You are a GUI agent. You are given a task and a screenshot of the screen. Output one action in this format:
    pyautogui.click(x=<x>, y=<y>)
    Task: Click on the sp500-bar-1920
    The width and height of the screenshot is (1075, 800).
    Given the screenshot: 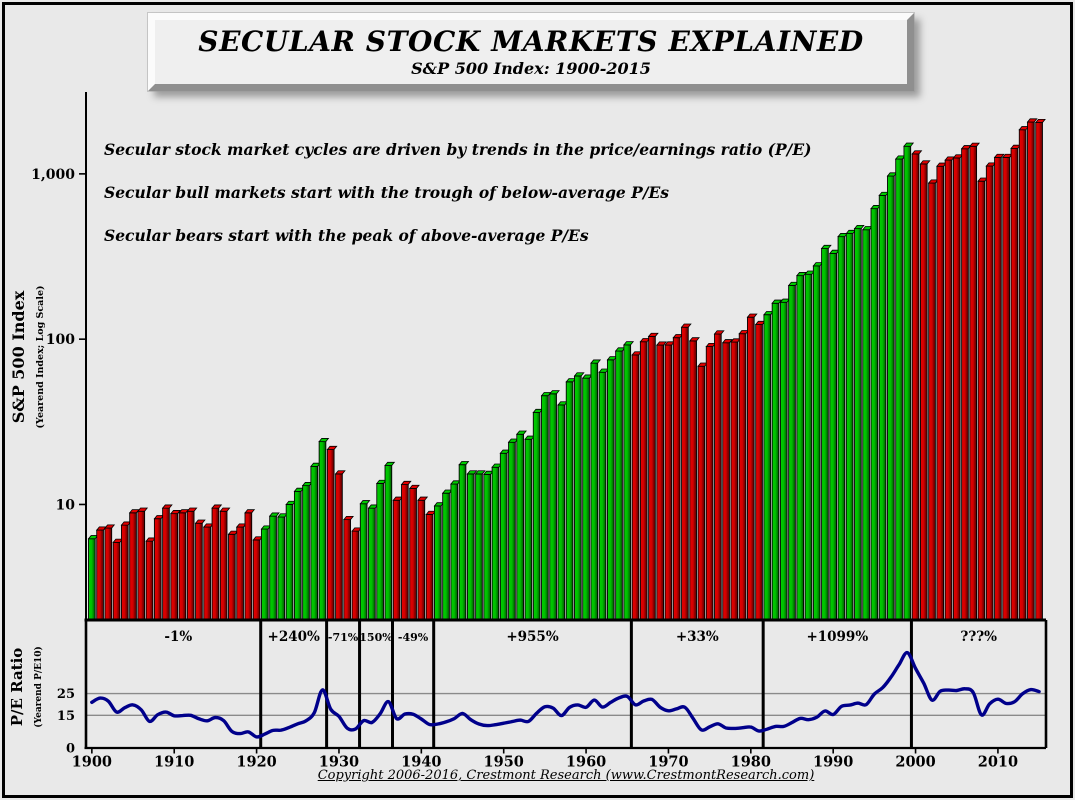 What is the action you would take?
    pyautogui.click(x=256, y=580)
    